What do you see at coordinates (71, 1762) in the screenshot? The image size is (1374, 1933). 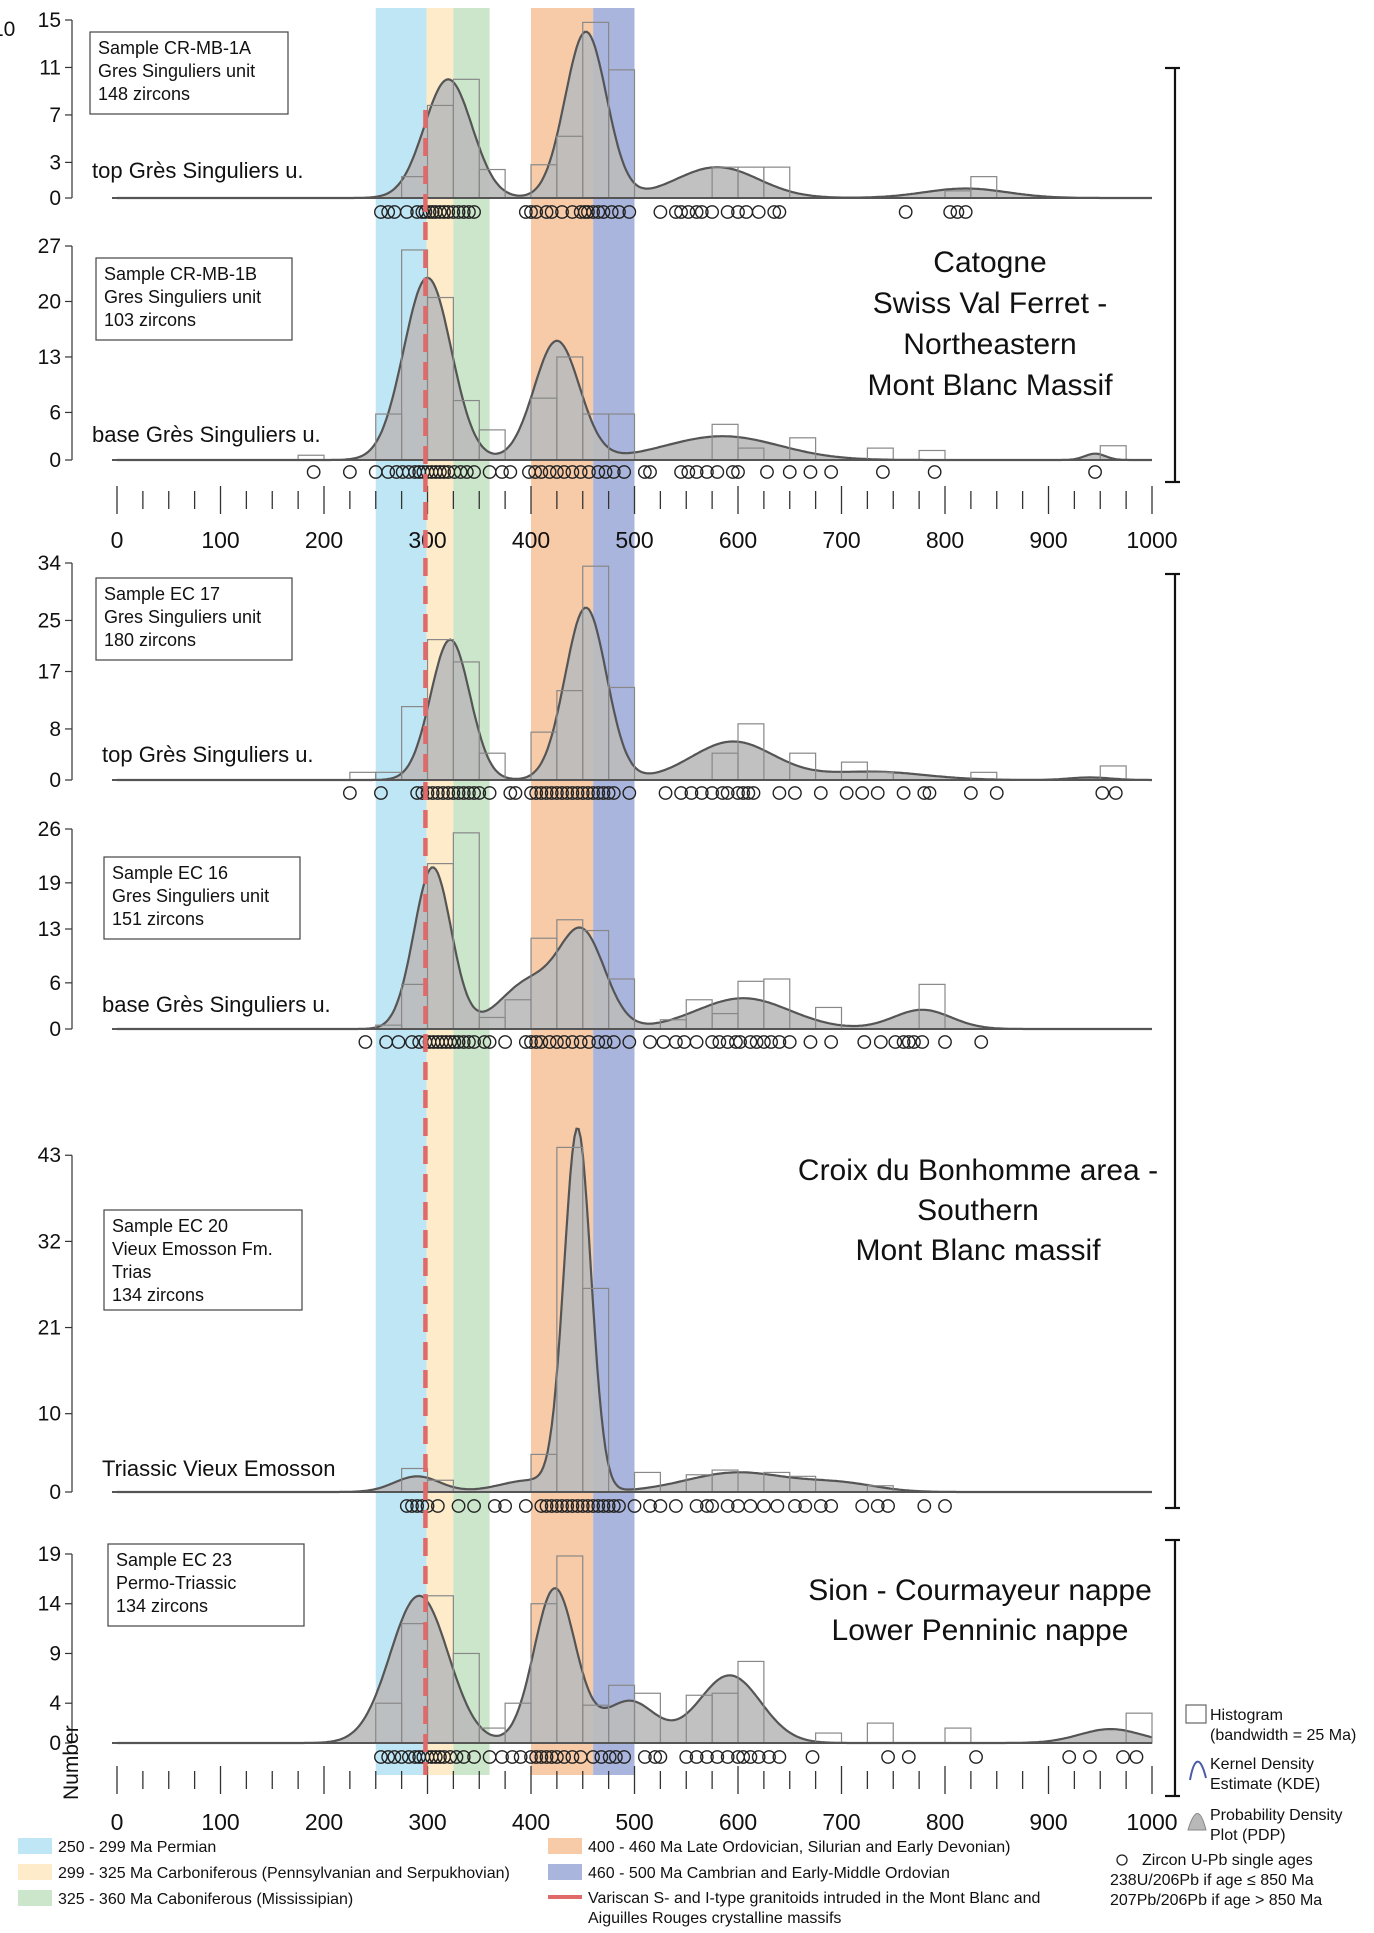 I see `y-axis-label: Number` at bounding box center [71, 1762].